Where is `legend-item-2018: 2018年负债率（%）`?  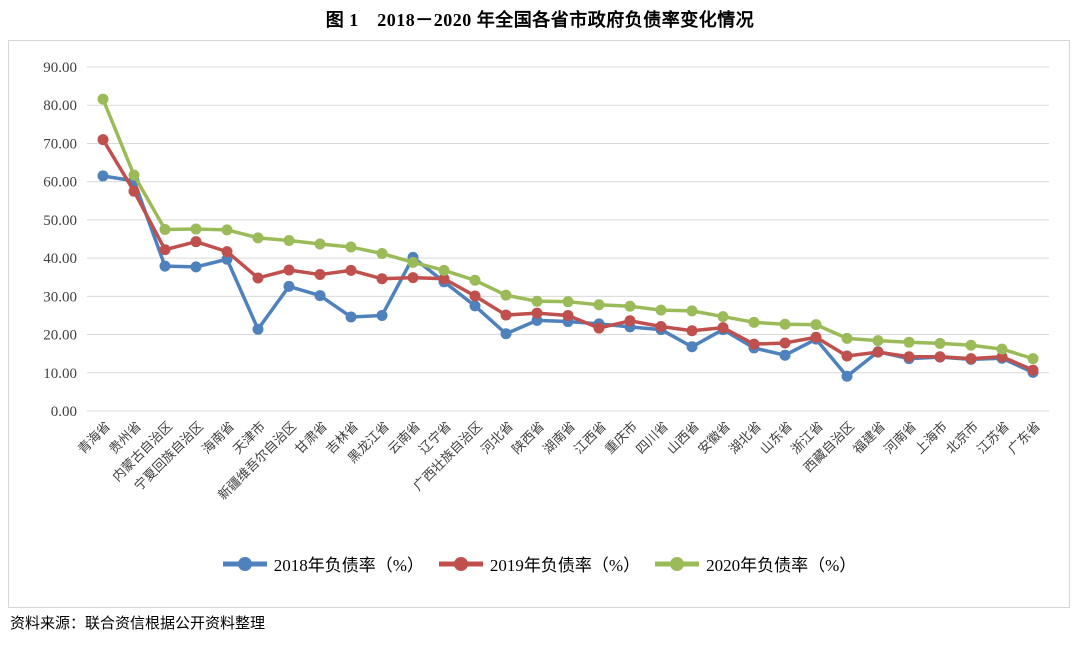
legend-item-2018: 2018年负债率（%） is located at coordinates (323, 563).